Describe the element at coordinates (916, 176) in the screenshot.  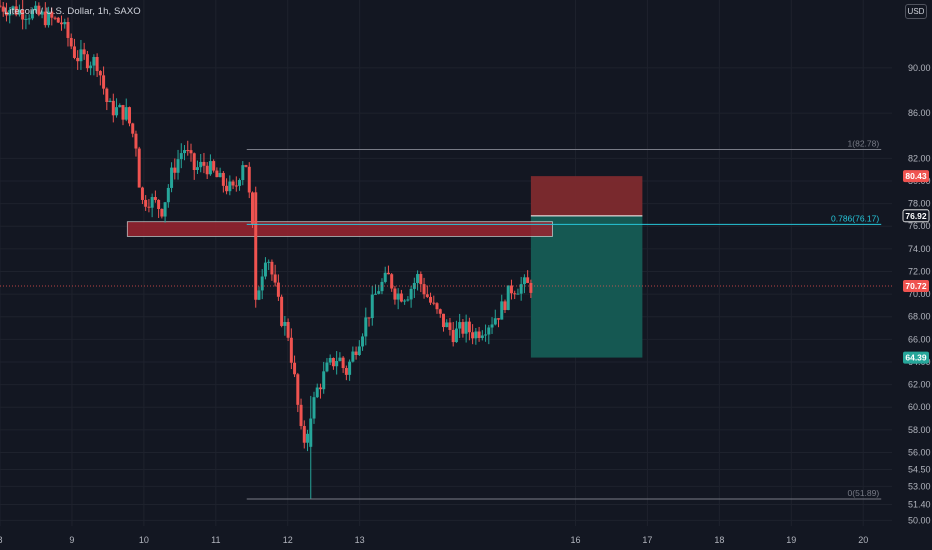
I see `price-label-stop` at that location.